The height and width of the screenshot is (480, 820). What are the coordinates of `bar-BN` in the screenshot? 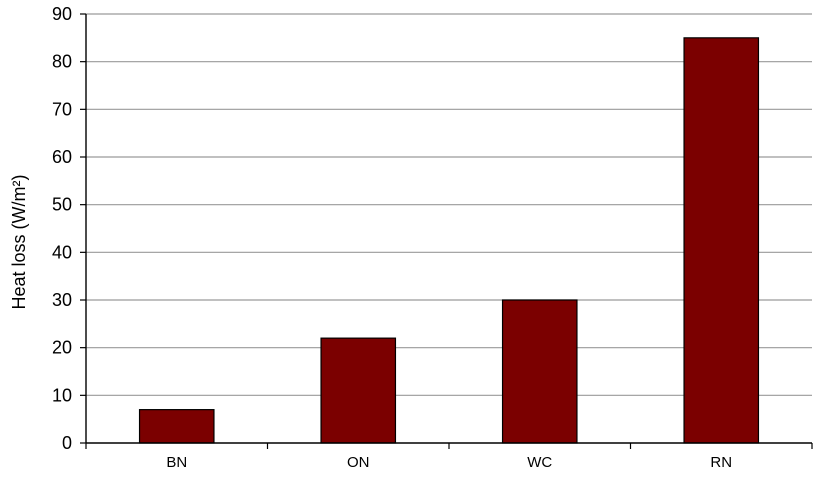 It's located at (177, 426).